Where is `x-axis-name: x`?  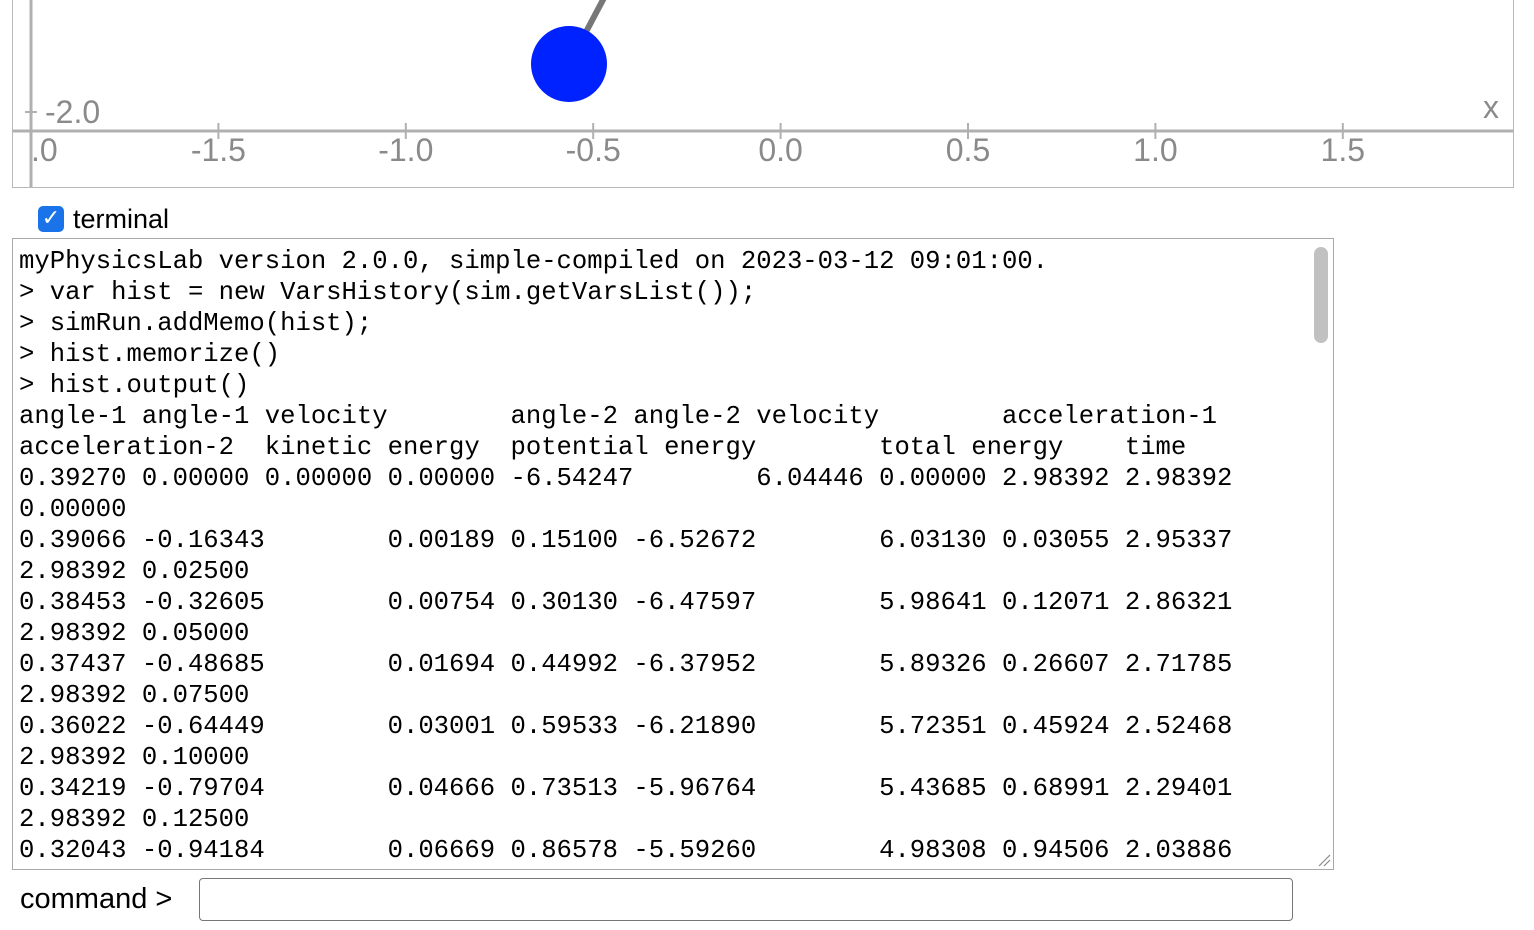 x-axis-name: x is located at coordinates (1491, 107).